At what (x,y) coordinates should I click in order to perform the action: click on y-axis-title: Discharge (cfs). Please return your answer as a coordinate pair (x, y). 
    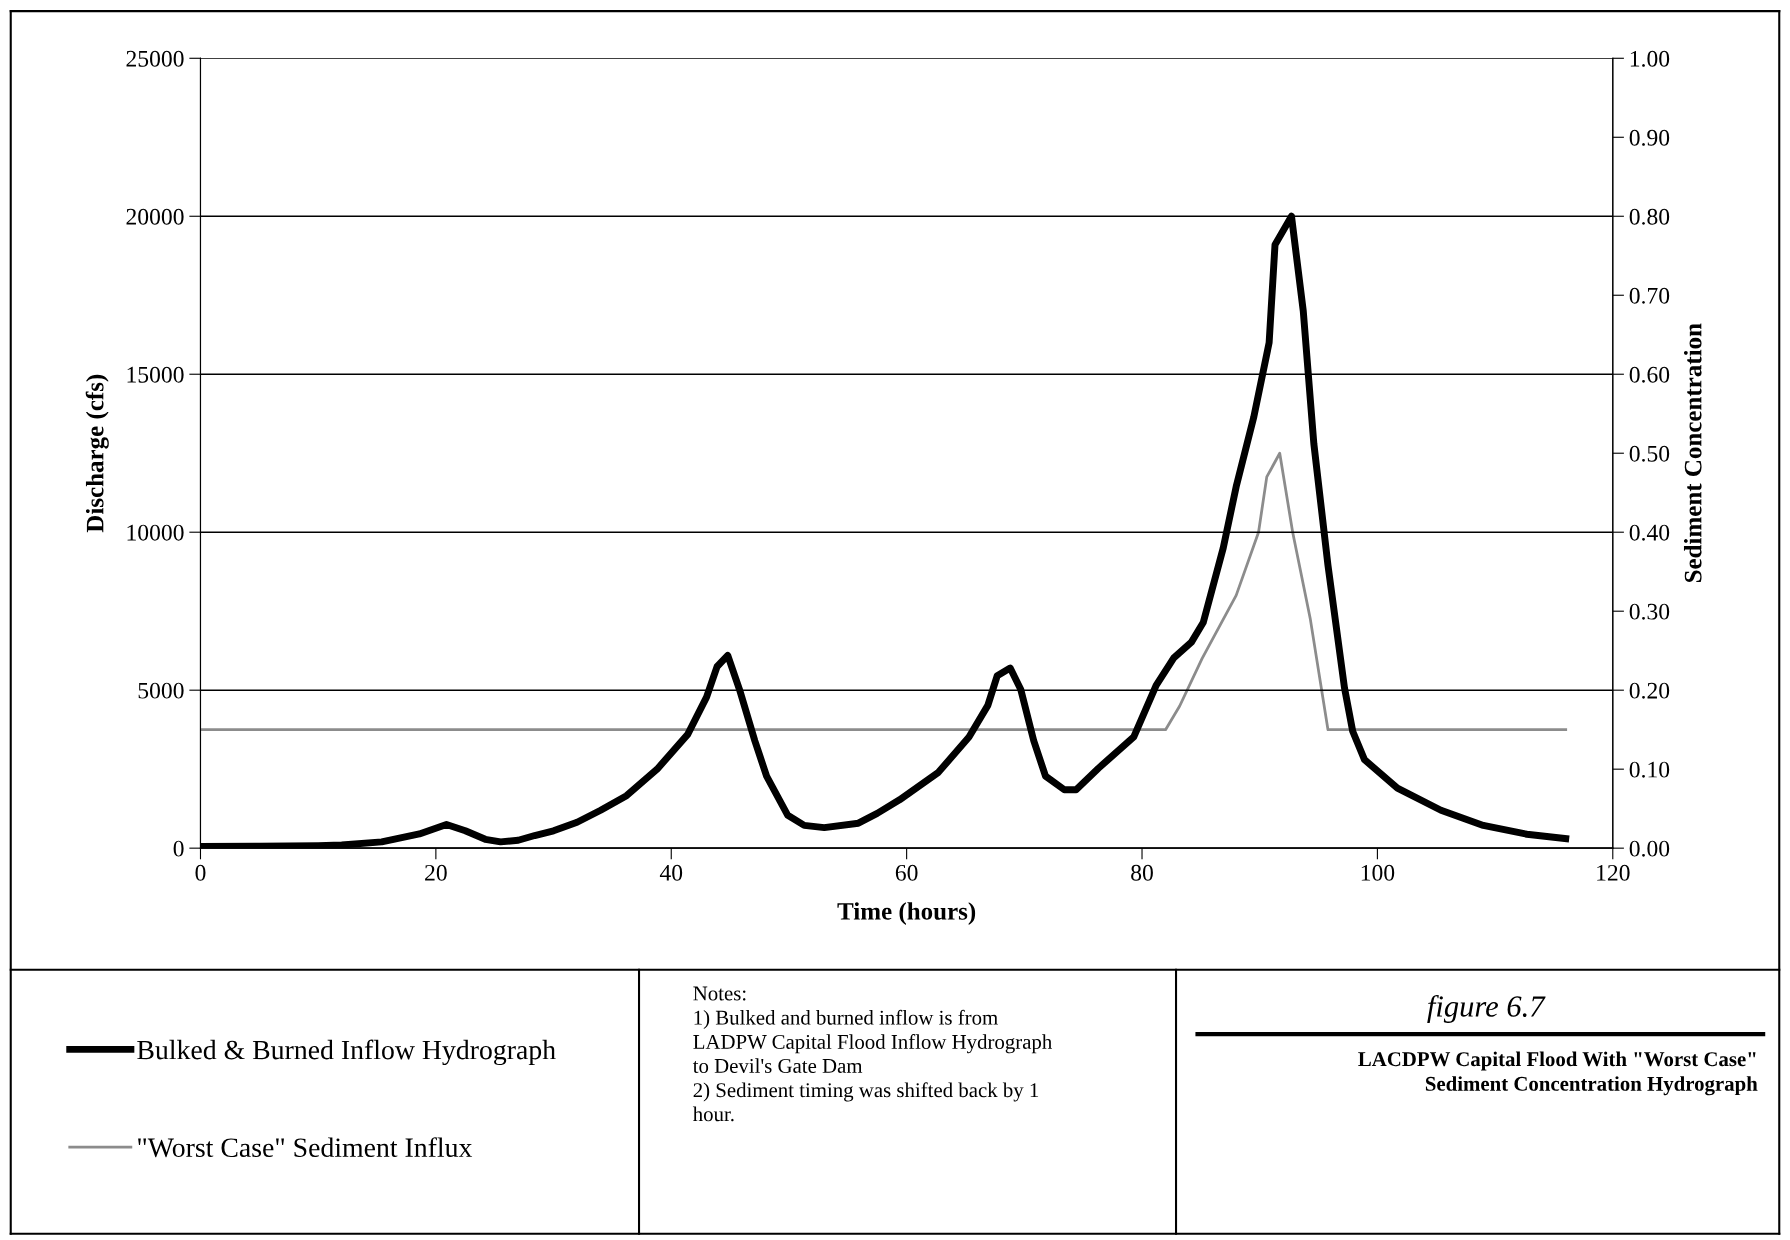
    Looking at the image, I should click on (97, 453).